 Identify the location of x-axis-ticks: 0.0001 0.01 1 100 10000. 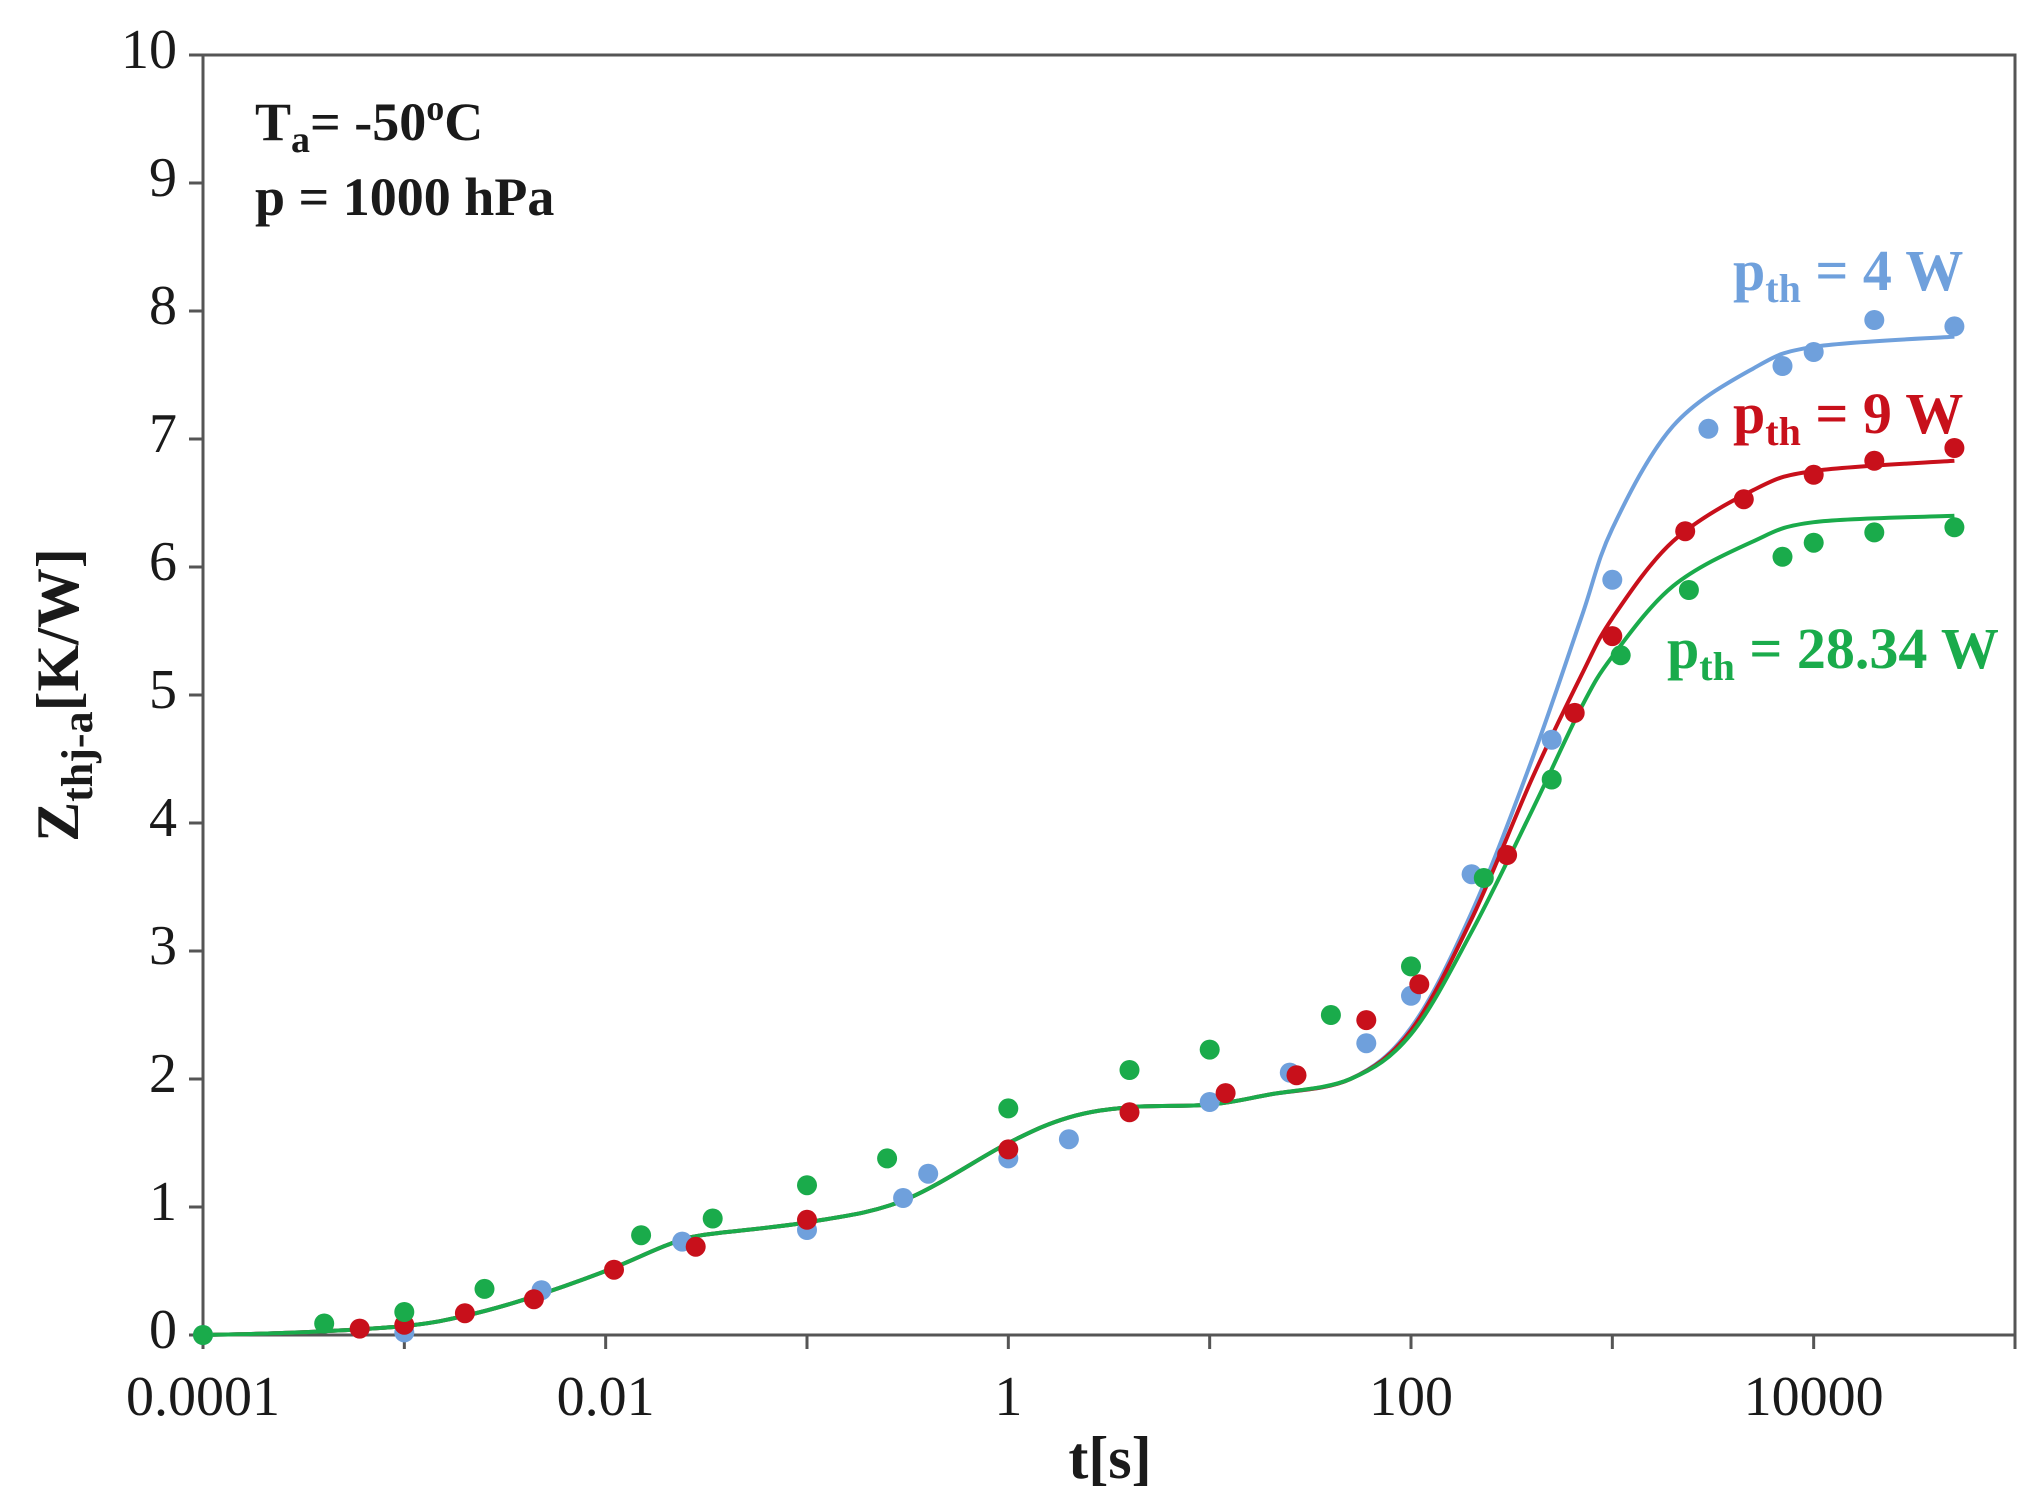
(1071, 1381).